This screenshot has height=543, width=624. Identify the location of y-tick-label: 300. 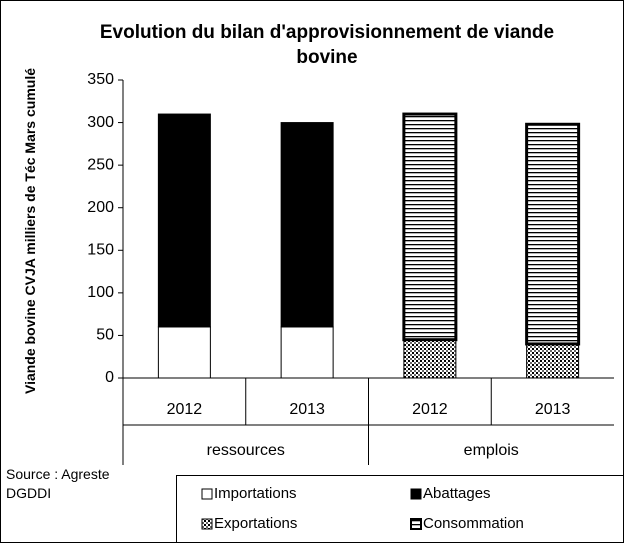
(100, 122).